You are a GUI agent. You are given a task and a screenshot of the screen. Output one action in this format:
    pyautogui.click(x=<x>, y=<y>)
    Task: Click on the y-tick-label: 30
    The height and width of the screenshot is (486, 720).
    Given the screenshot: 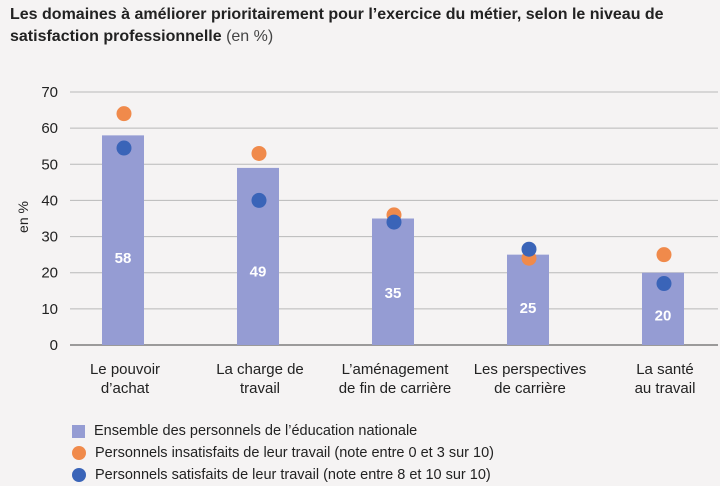 What is the action you would take?
    pyautogui.click(x=49, y=237)
    